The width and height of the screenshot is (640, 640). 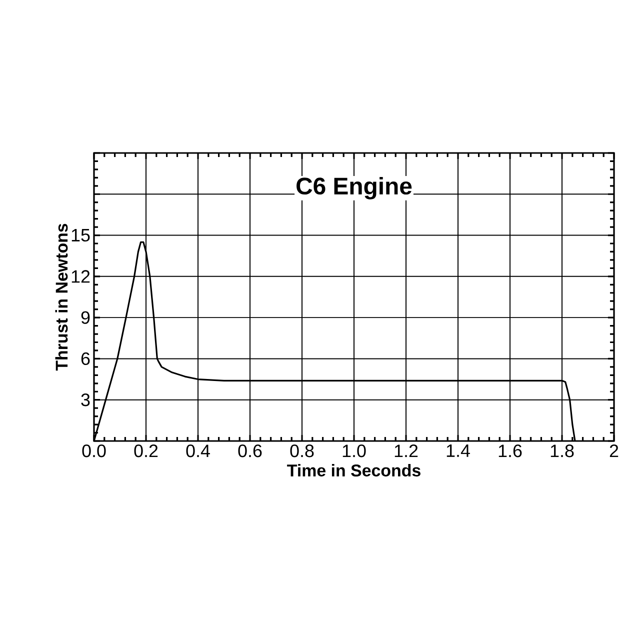 What do you see at coordinates (85, 399) in the screenshot?
I see `y-tick-label: 3` at bounding box center [85, 399].